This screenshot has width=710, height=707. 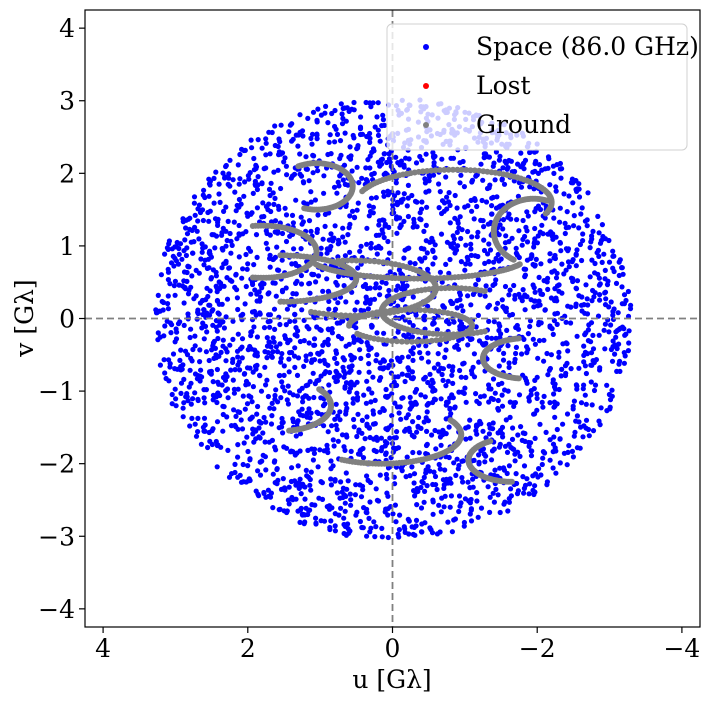 I want to click on x-tick-label: 4, so click(x=103, y=648).